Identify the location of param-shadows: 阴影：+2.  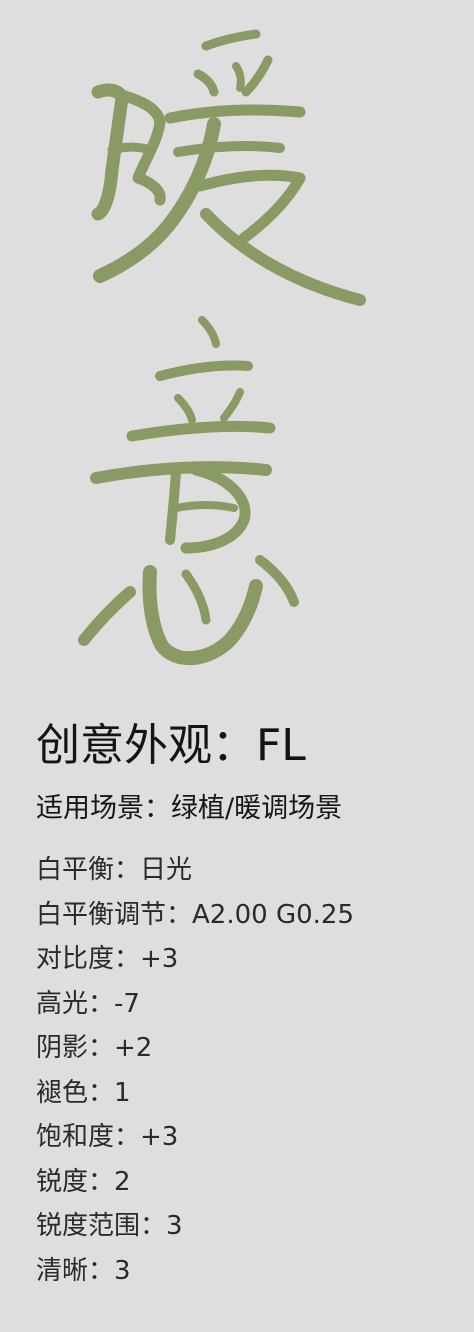
(94, 1048).